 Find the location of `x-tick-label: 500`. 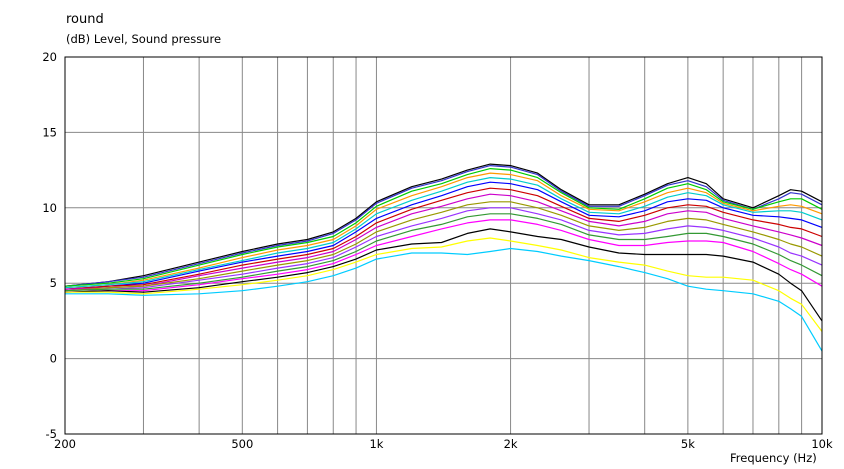

x-tick-label: 500 is located at coordinates (242, 444).